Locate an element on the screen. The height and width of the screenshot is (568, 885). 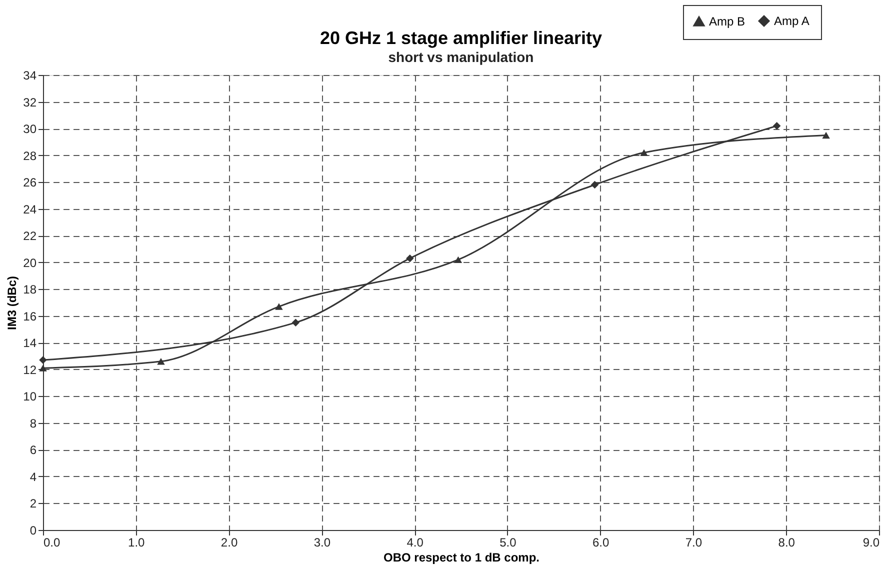
y-tick-label: 10 is located at coordinates (30, 397).